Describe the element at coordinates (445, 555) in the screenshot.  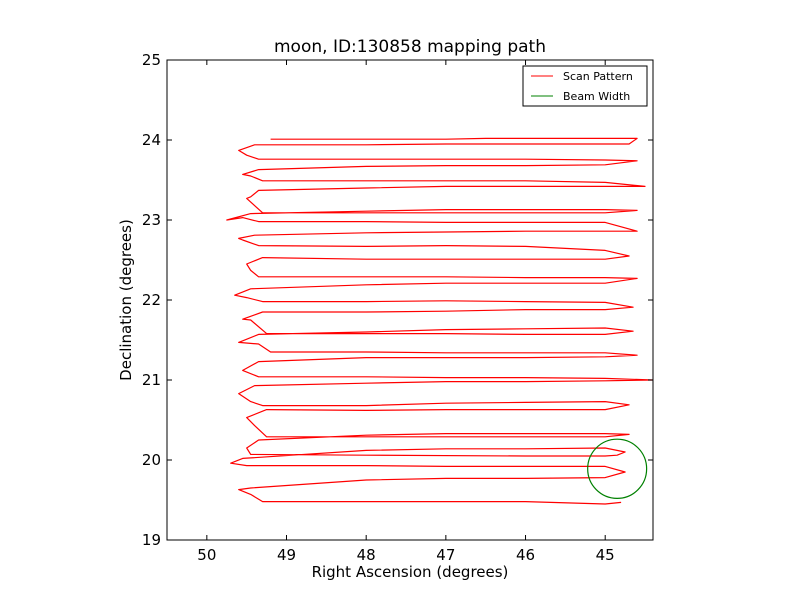
I see `x-tick-label: 47` at that location.